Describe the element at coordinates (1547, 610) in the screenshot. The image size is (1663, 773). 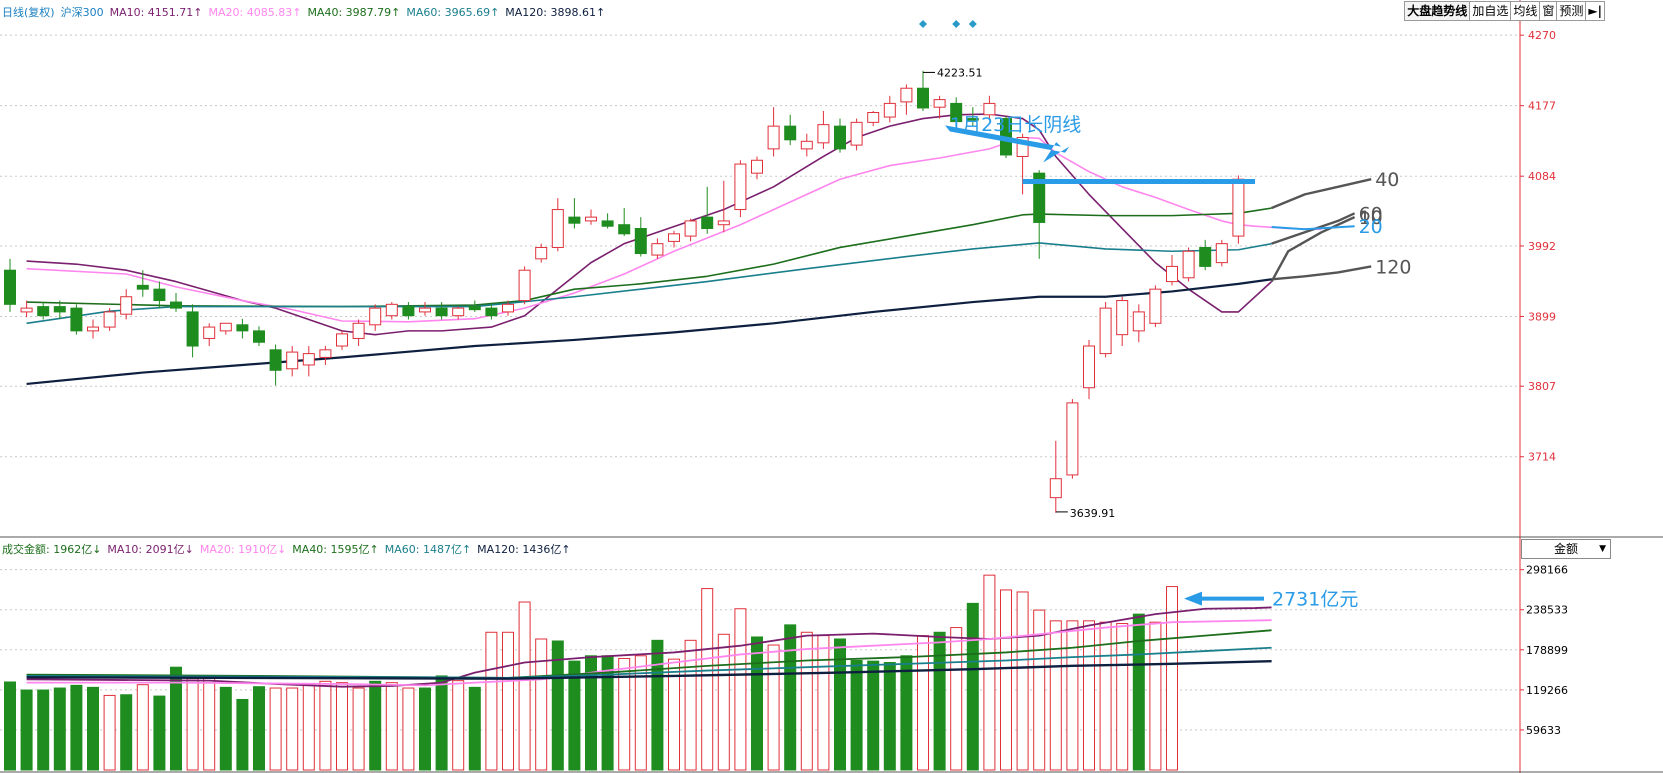
I see `volume-tick-label: 238533` at that location.